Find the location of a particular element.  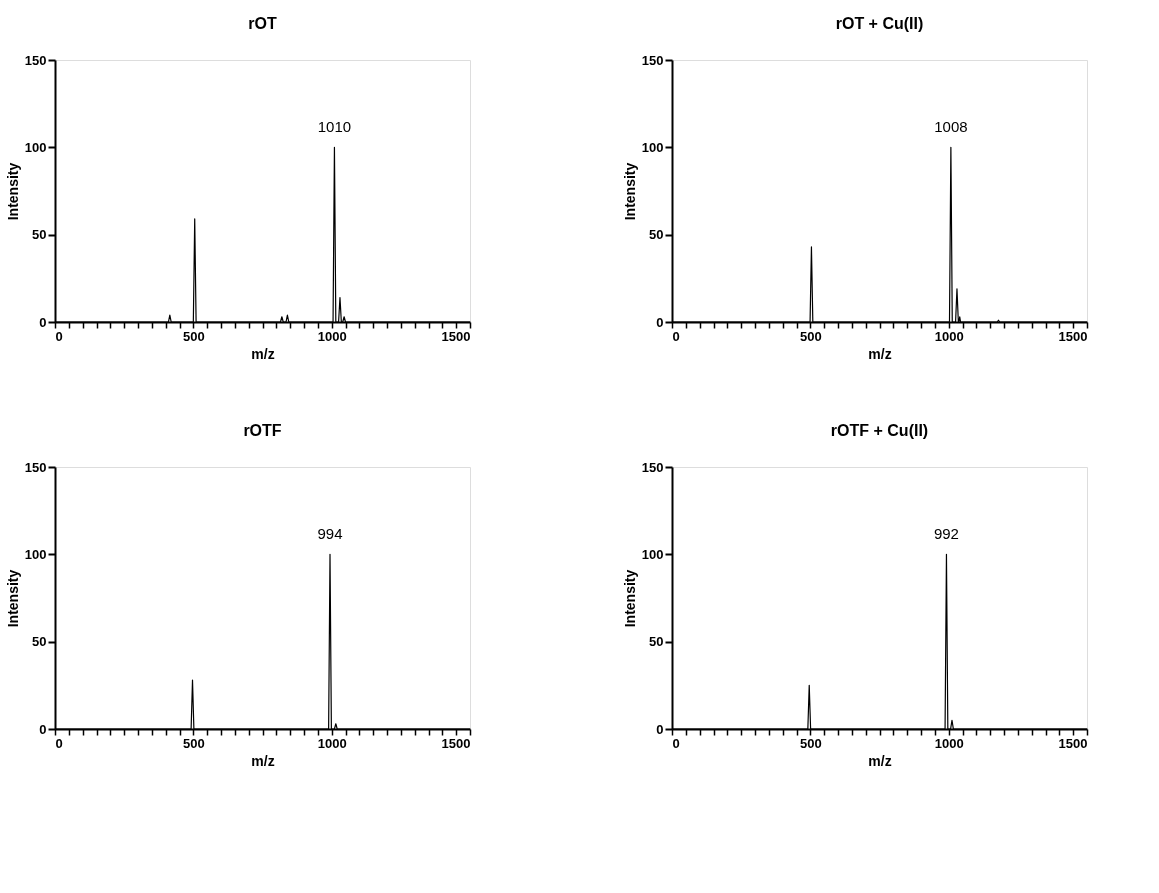

annotation: 994 is located at coordinates (330, 534).